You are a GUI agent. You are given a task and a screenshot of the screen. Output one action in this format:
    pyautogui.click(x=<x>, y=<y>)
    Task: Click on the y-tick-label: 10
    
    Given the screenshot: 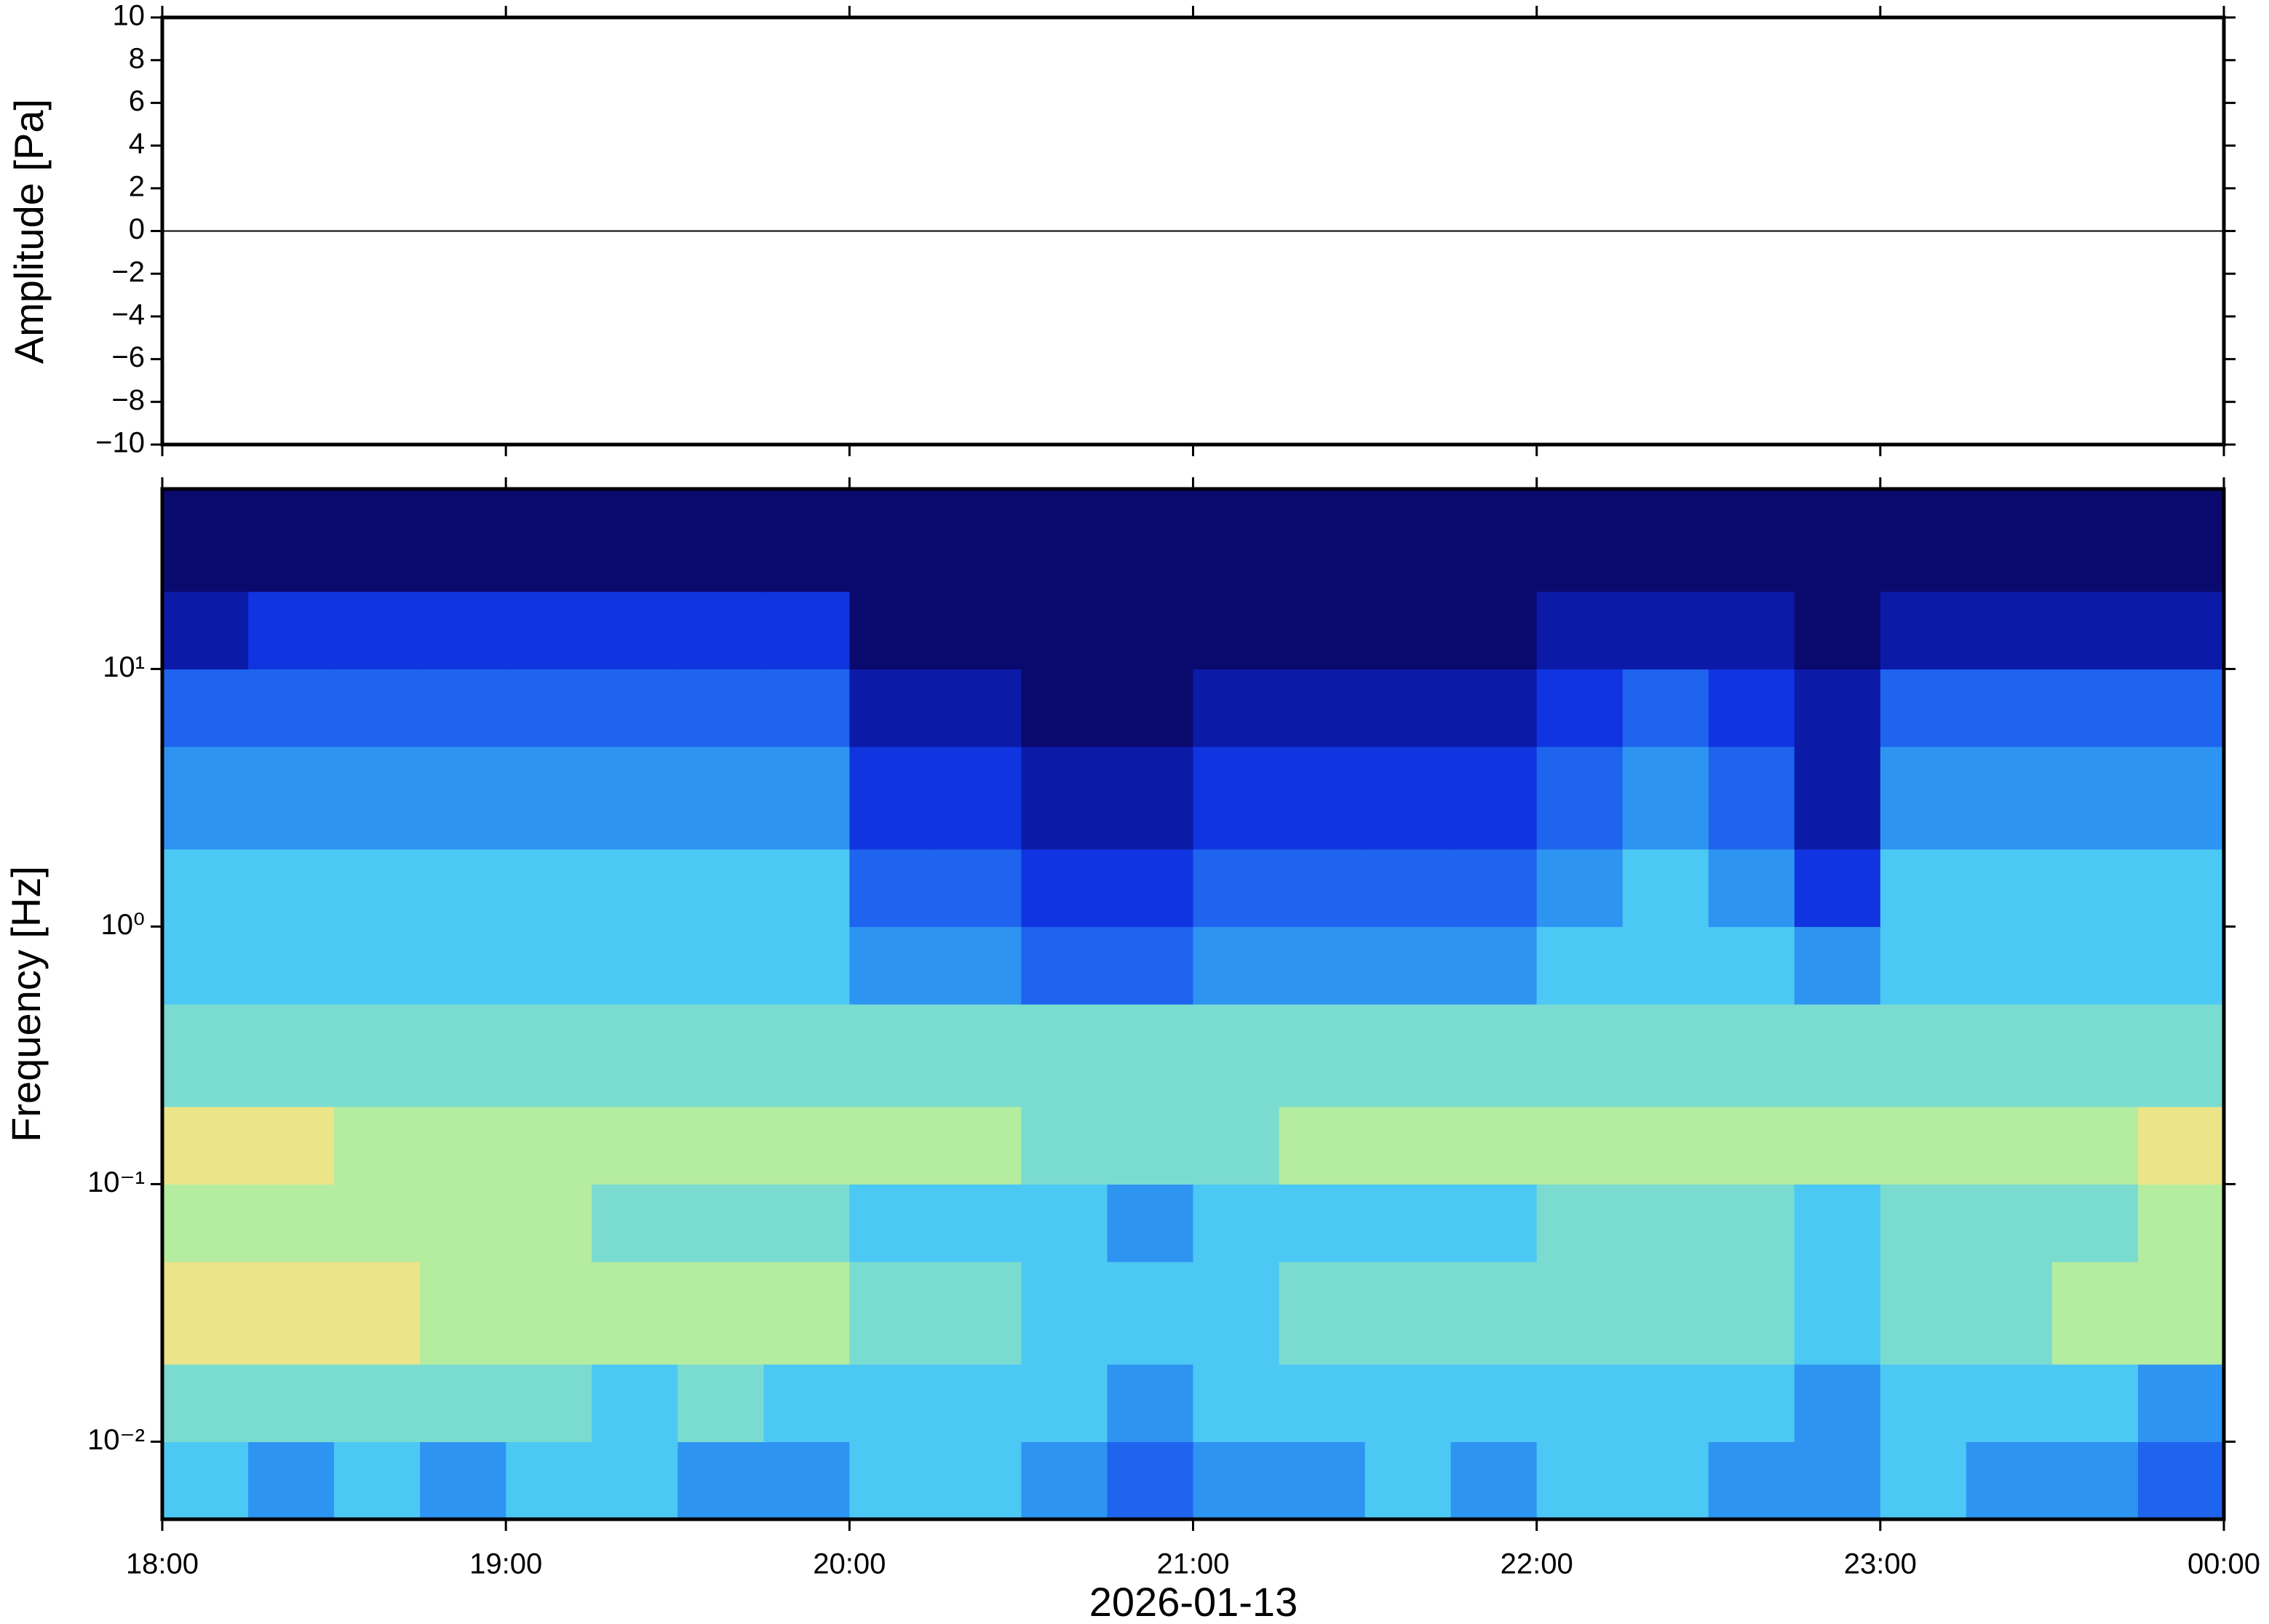 What is the action you would take?
    pyautogui.click(x=130, y=16)
    